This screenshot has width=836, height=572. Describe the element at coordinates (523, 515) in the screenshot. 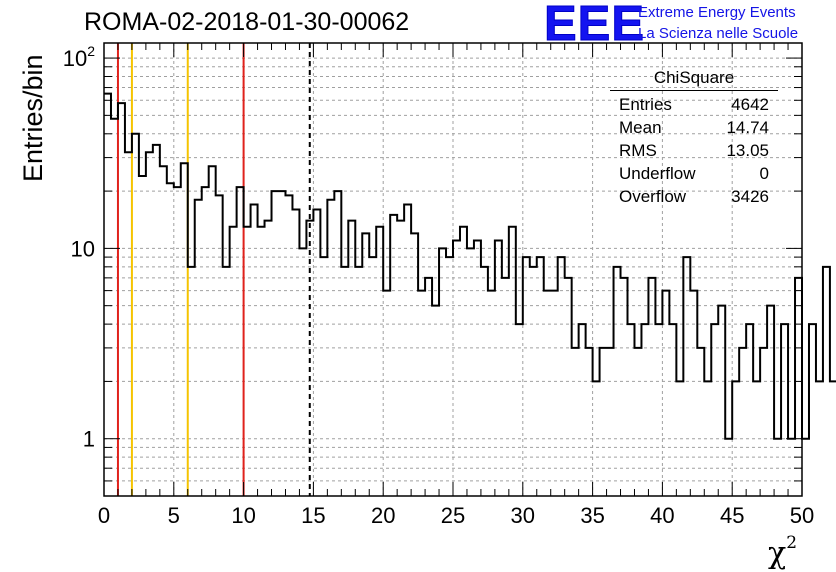

I see `x-tick-label: 30` at that location.